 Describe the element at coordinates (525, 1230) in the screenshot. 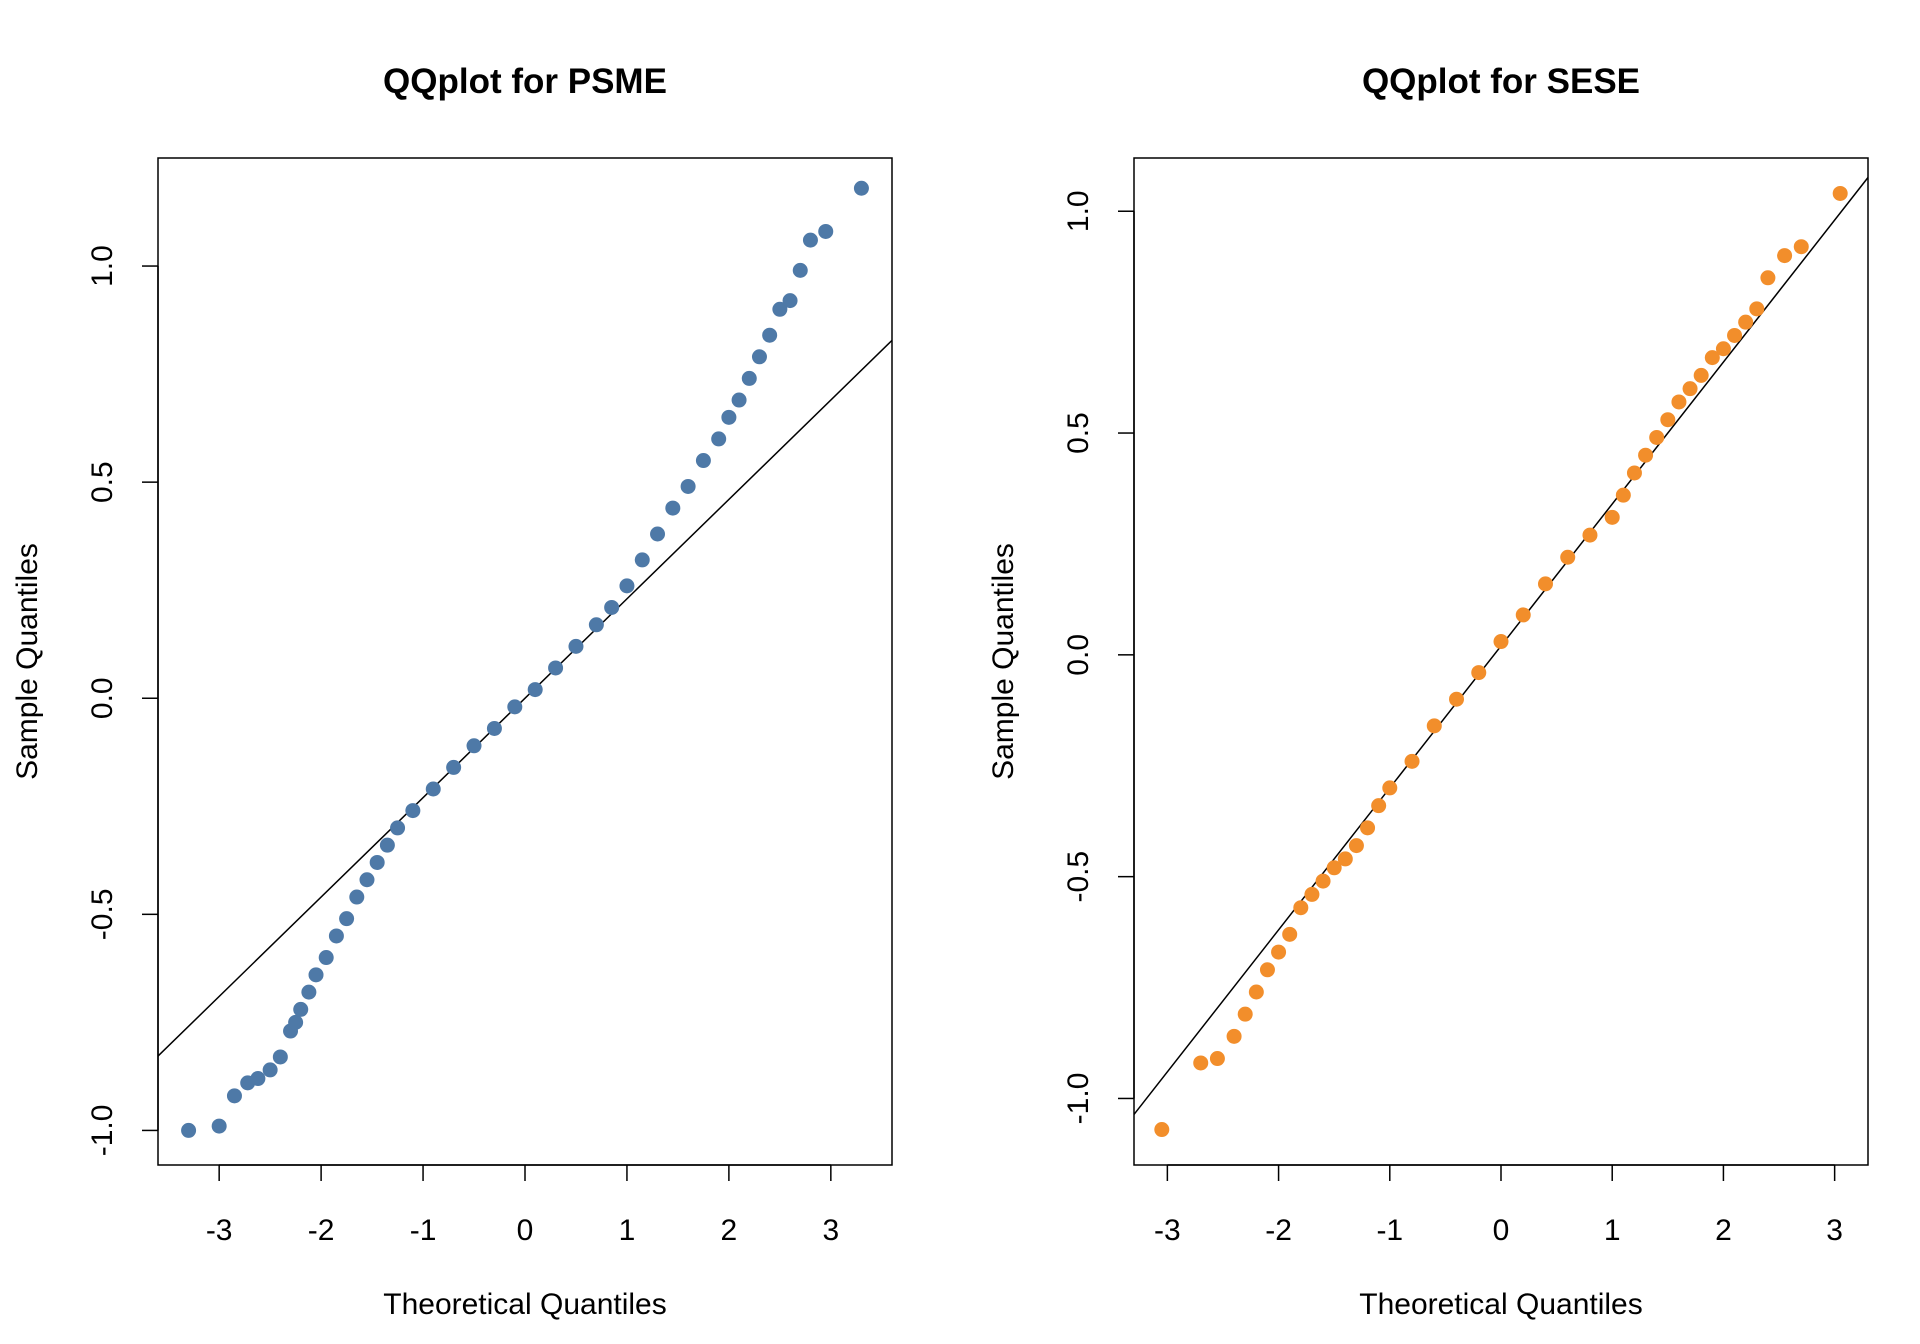

I see `x-tick-label: 0` at that location.